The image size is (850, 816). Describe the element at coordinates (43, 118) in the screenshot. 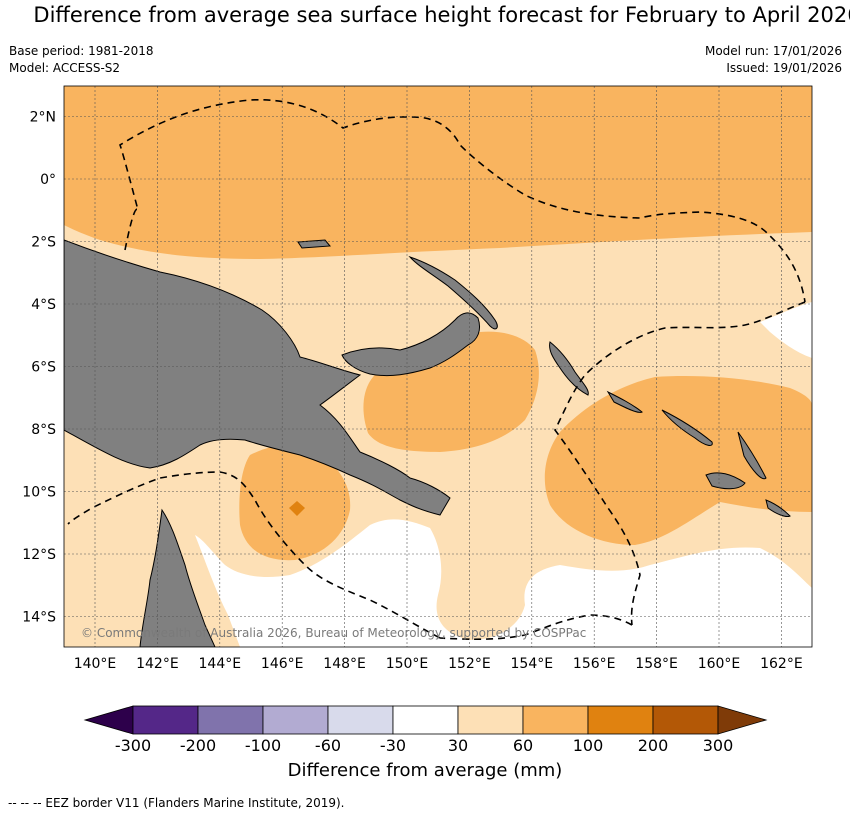

I see `lat-tick-label: 2°N` at that location.